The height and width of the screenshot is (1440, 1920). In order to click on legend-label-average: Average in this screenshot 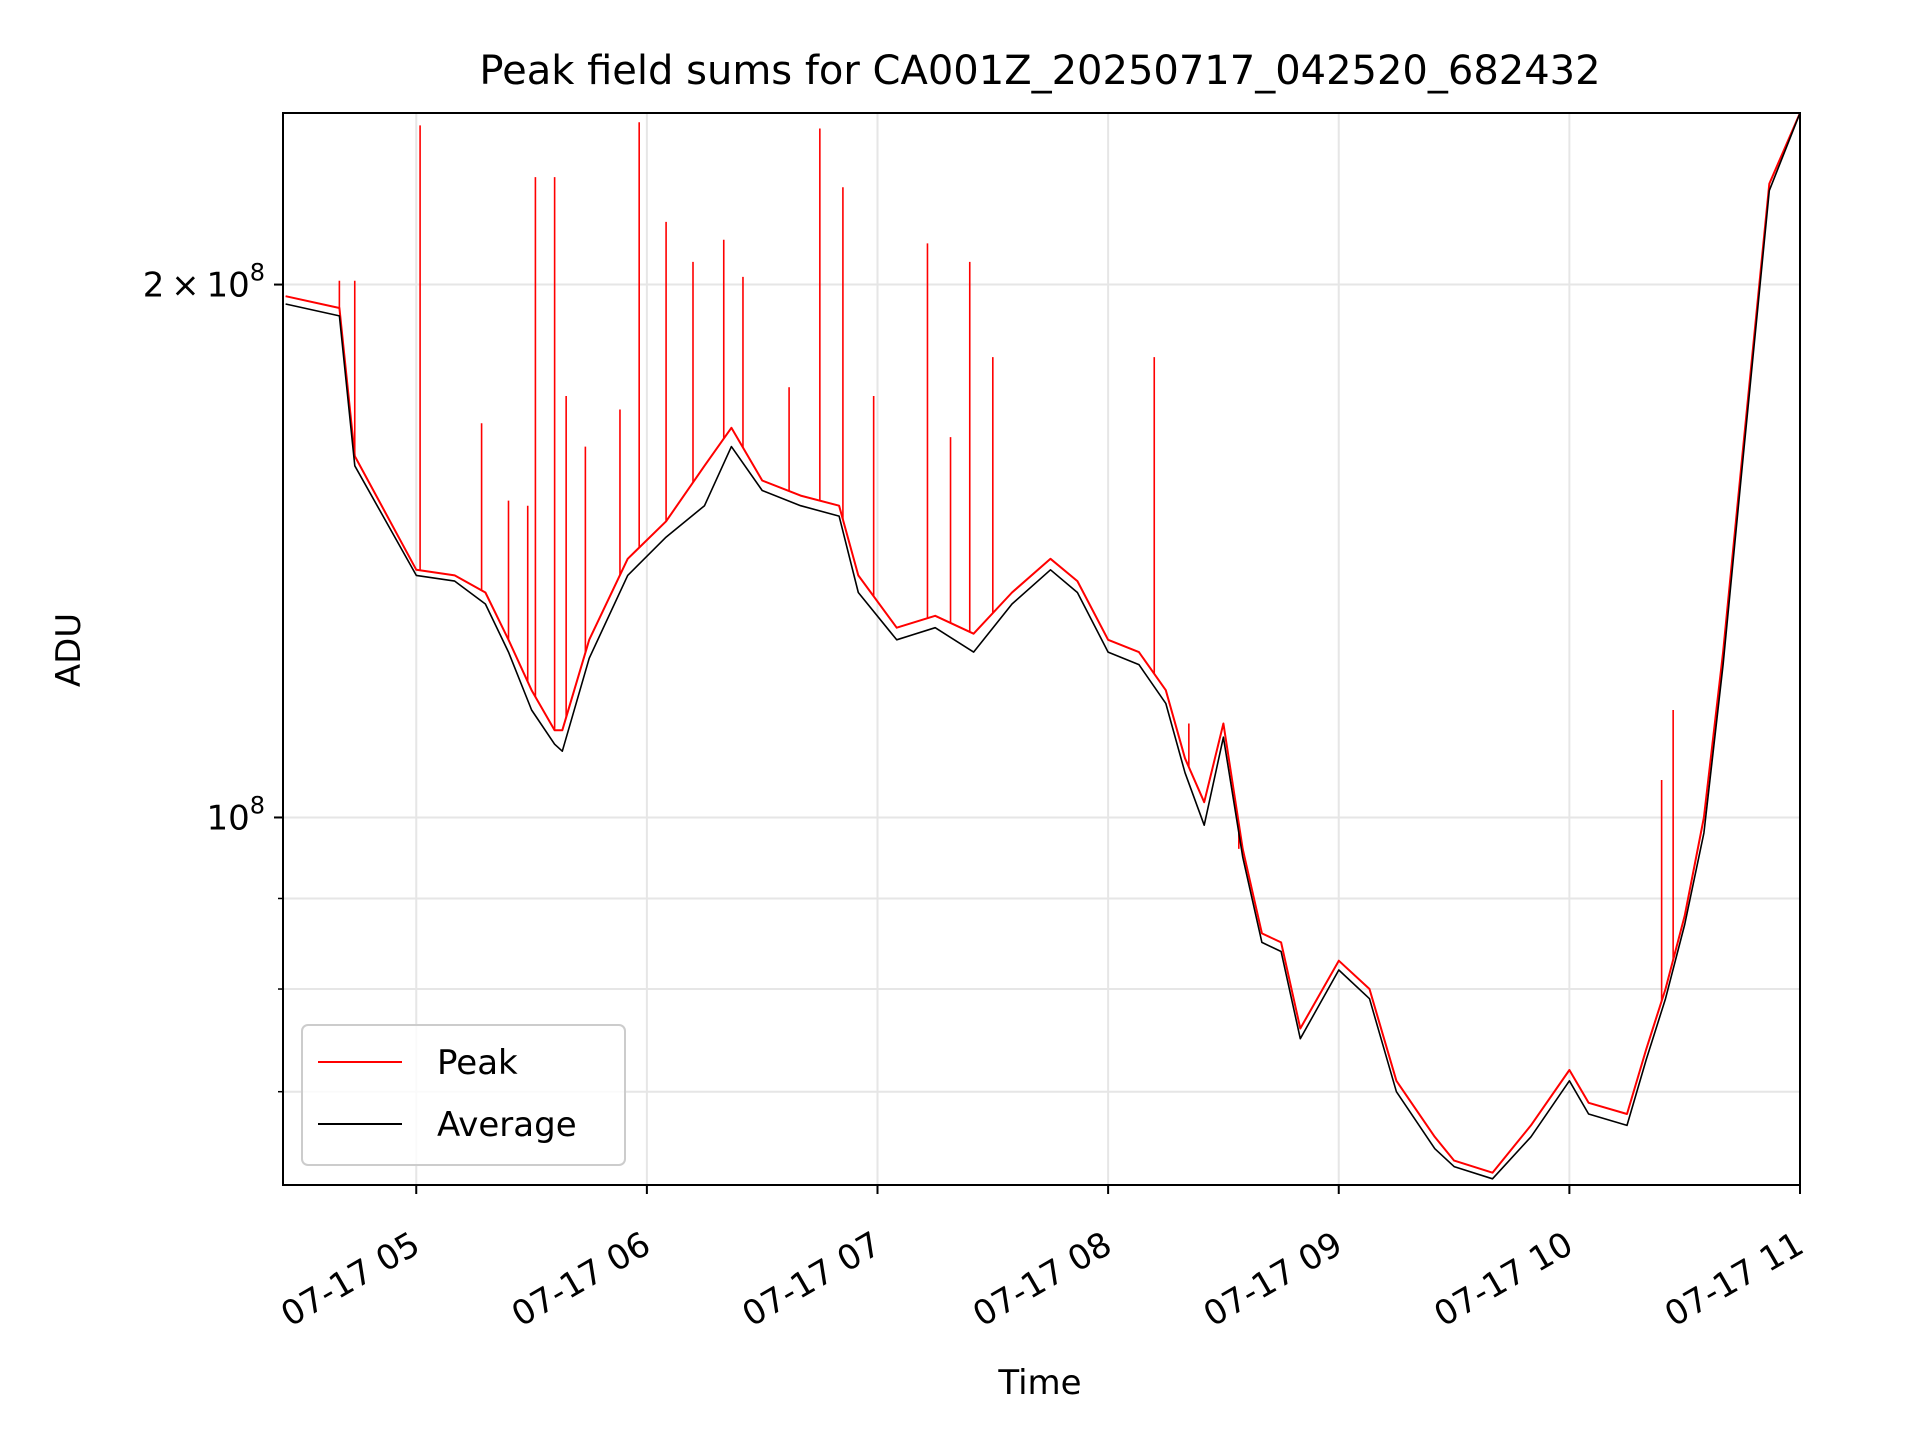, I will do `click(507, 1125)`.